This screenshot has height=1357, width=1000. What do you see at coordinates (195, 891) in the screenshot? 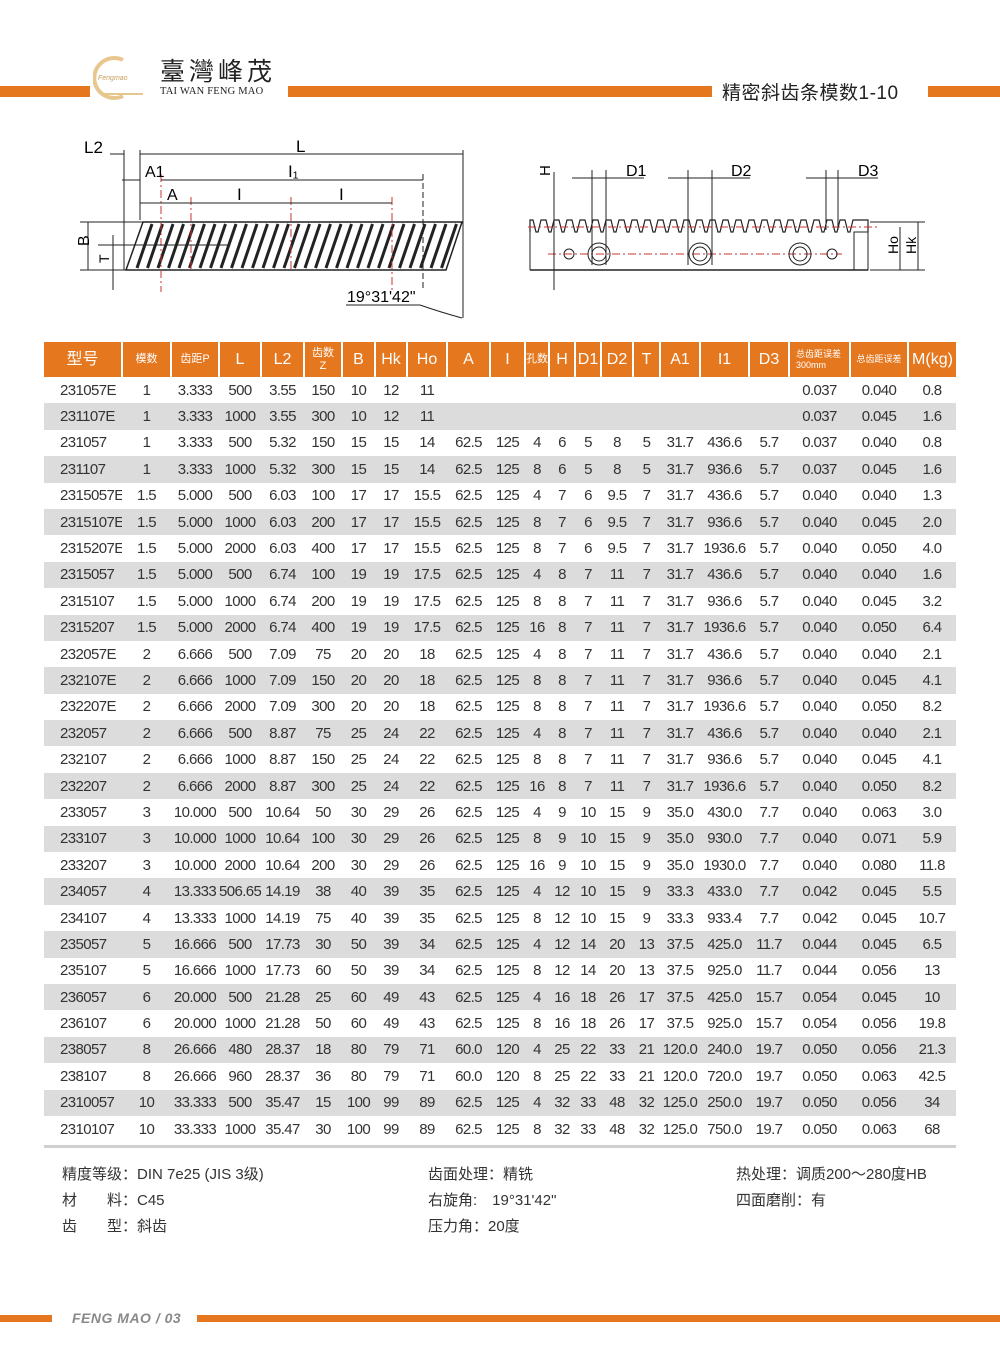
I see `table-cell: 13.333` at bounding box center [195, 891].